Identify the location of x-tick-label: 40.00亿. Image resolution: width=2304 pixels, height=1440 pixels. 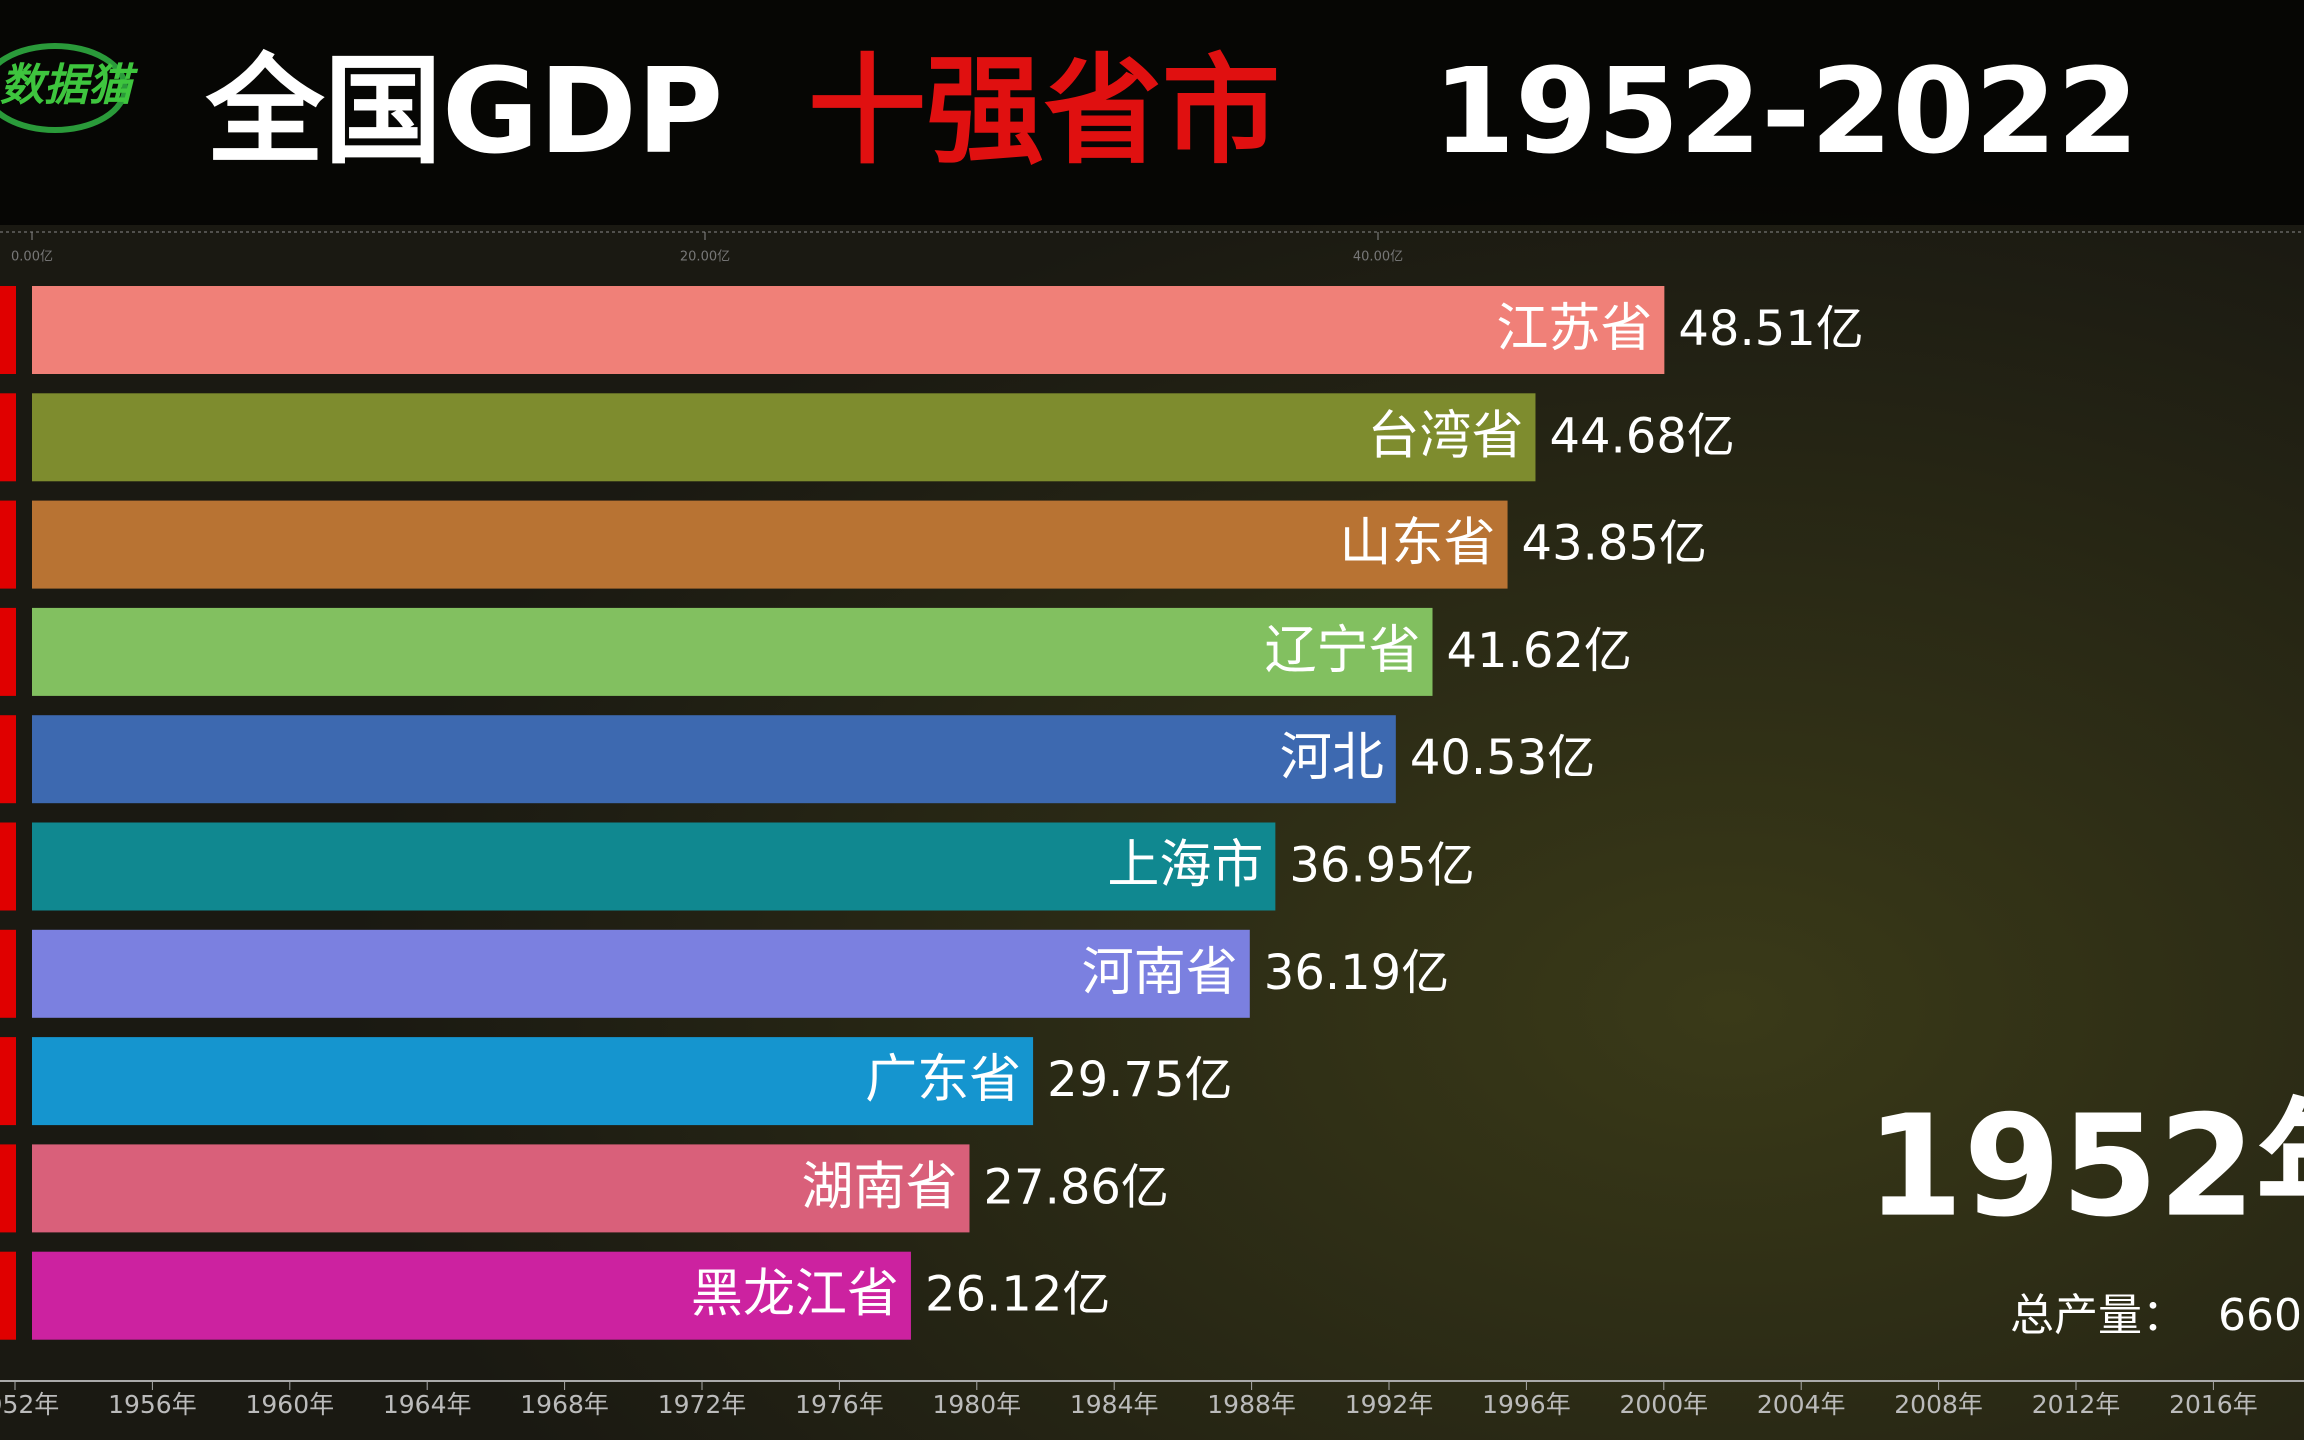
(1378, 257).